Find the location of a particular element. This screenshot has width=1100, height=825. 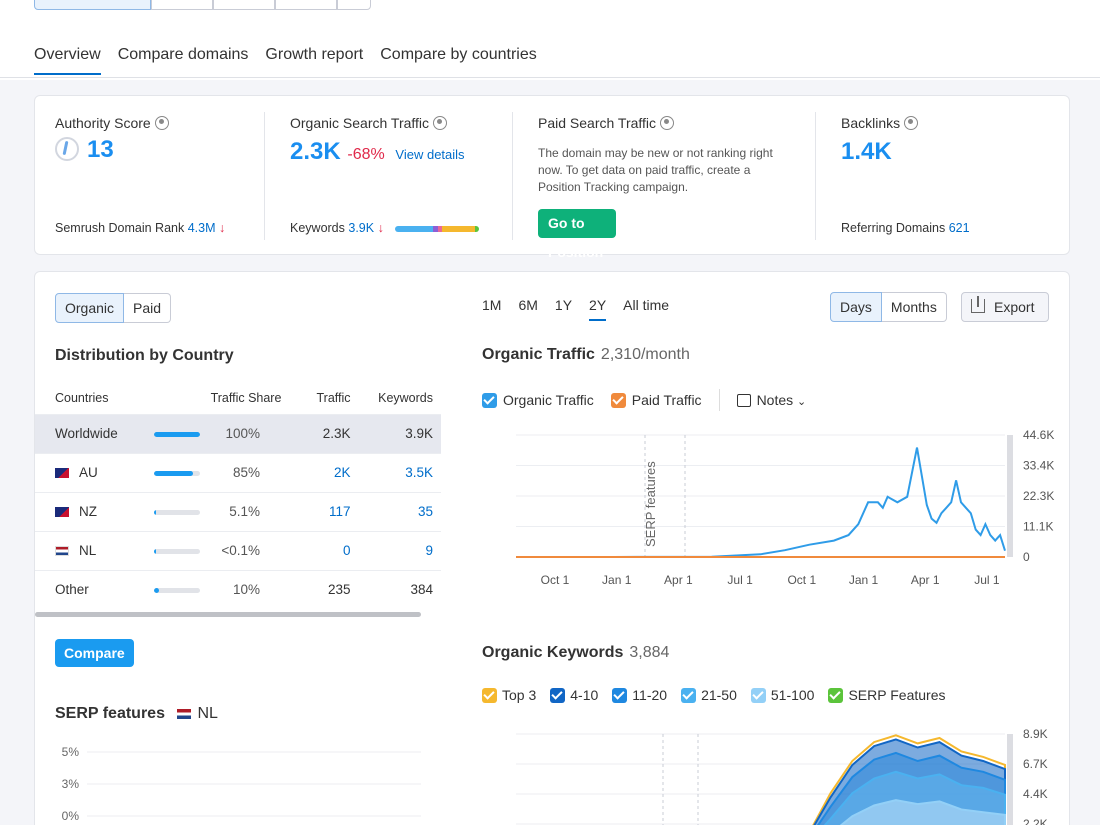

country-cell: NZ is located at coordinates (94, 511).